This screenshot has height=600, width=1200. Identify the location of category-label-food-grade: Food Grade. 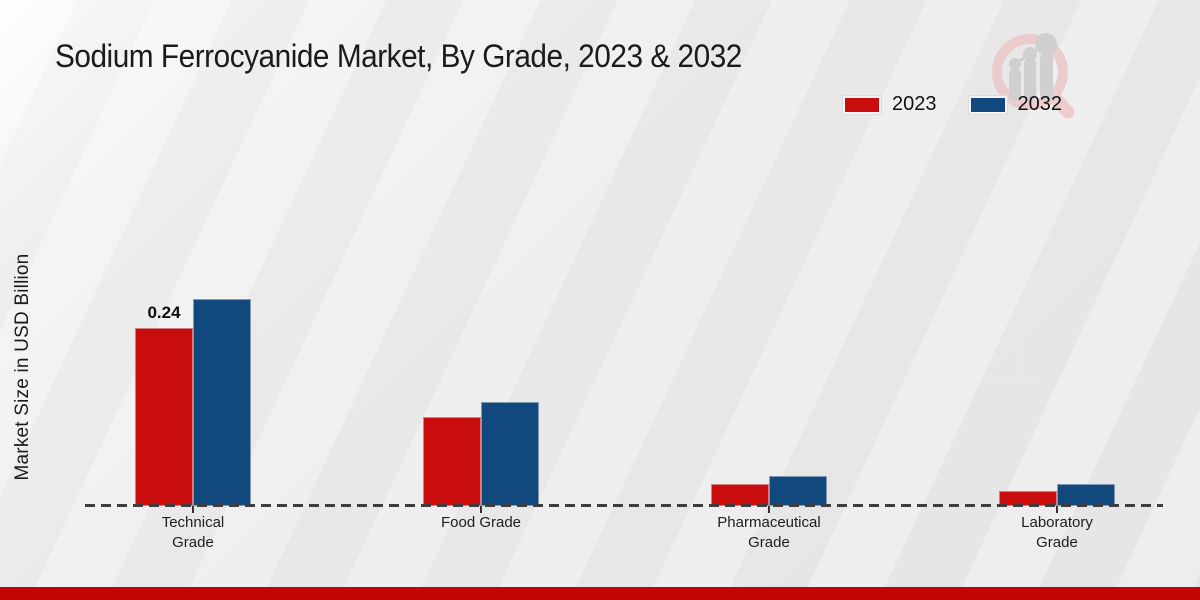
(481, 522).